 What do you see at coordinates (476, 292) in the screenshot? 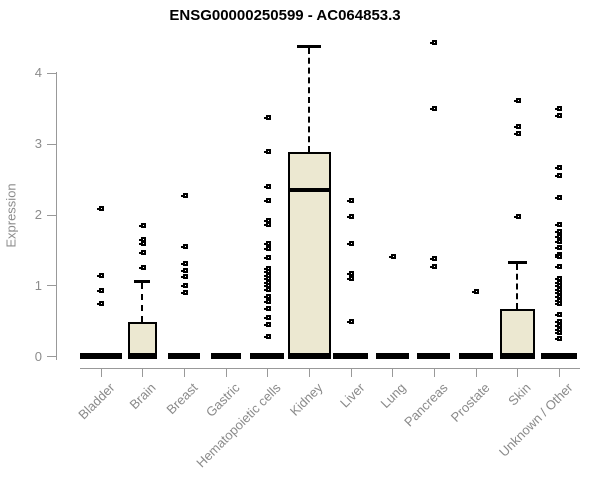
I see `outlier-point-prostate` at bounding box center [476, 292].